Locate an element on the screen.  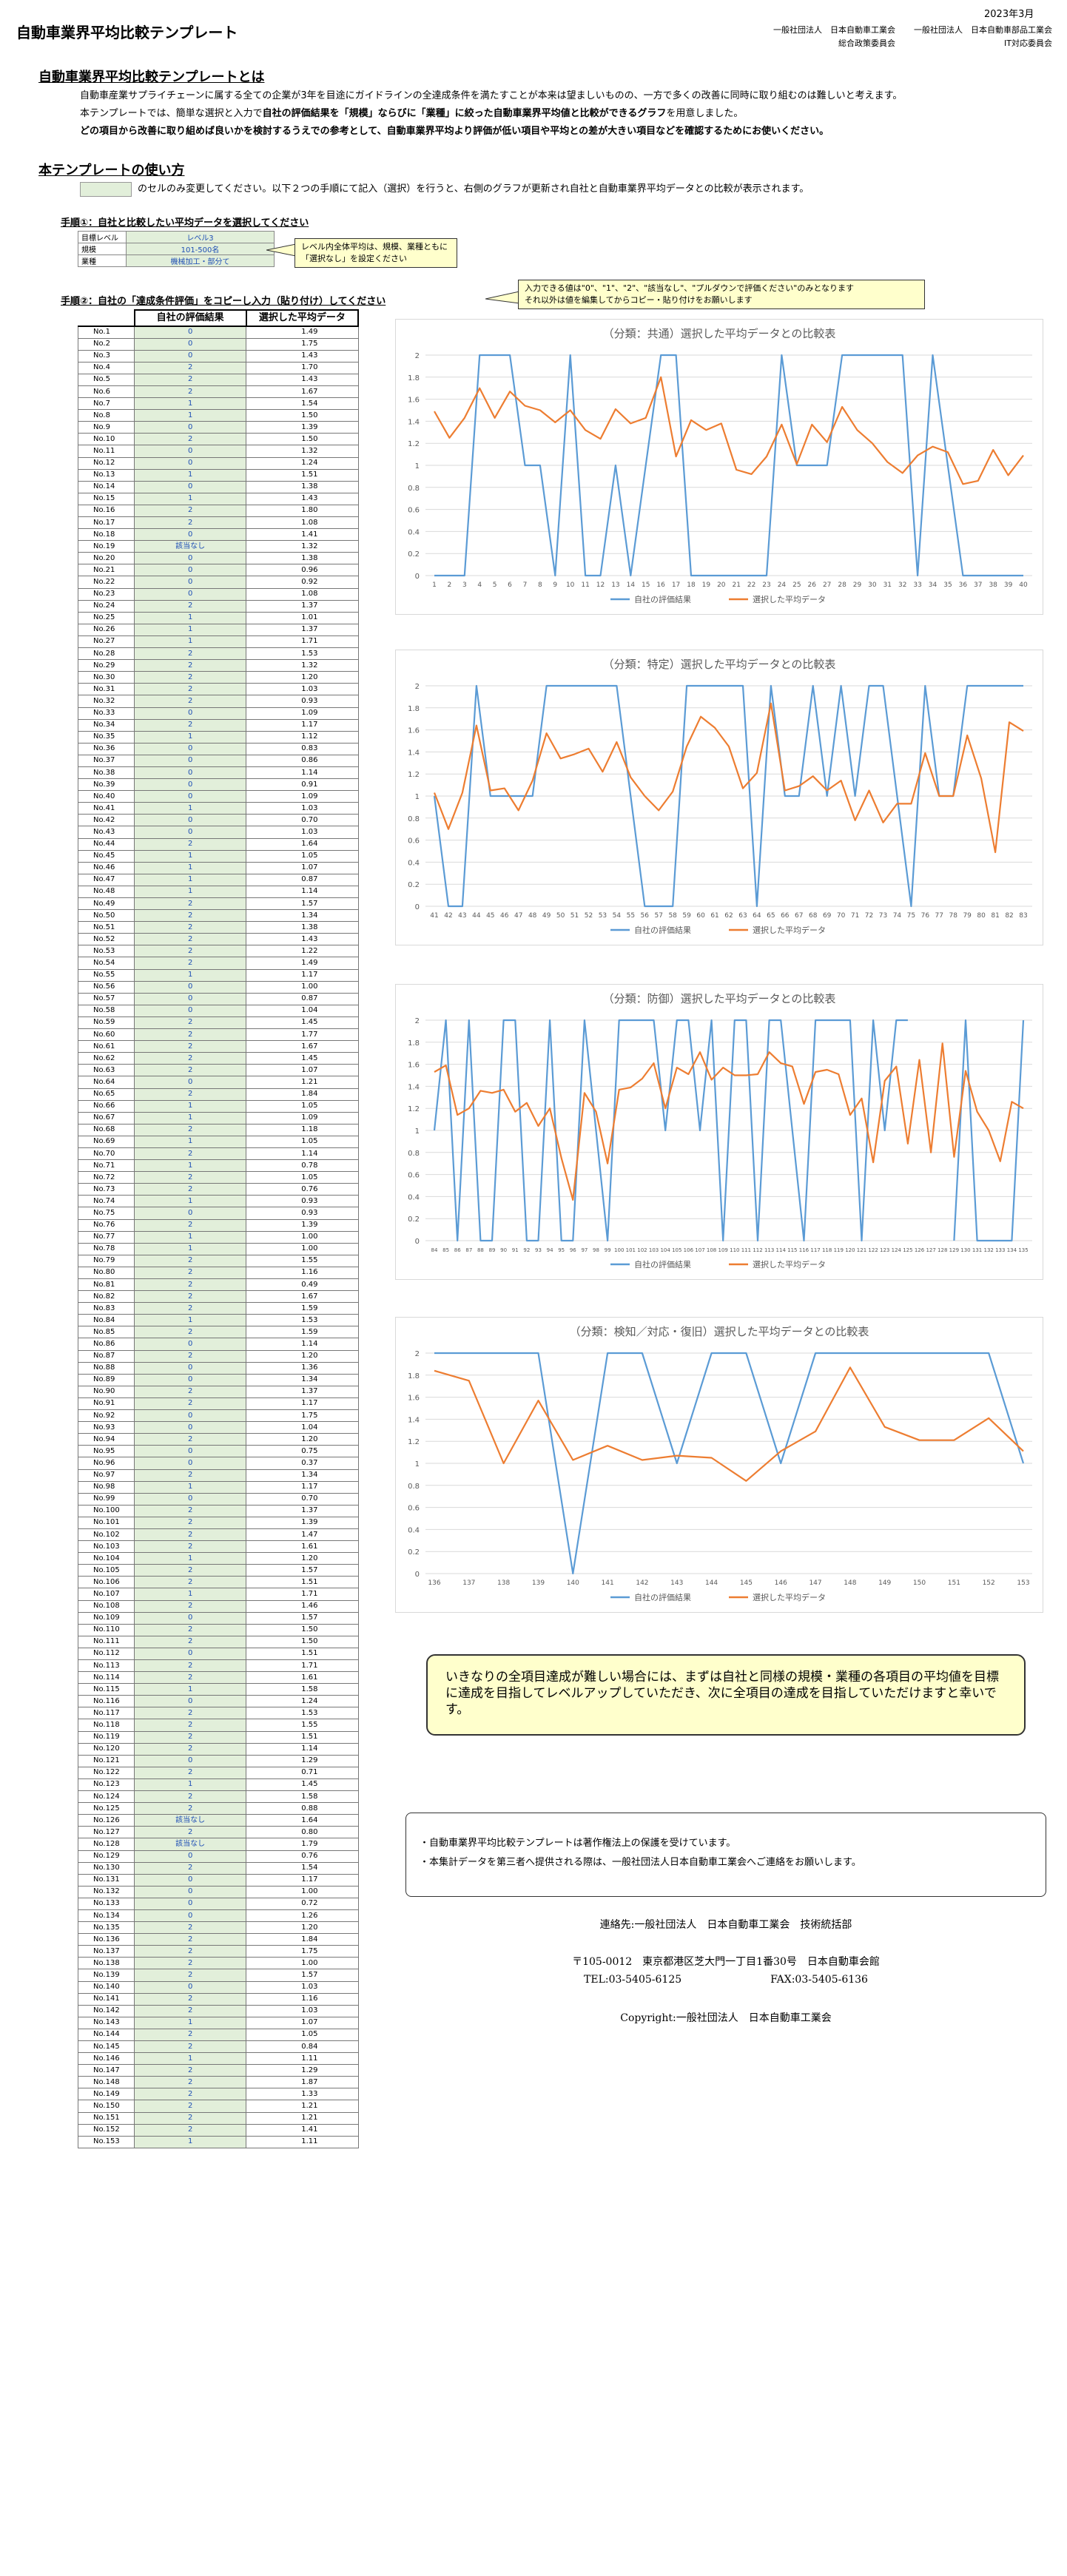
scale-select: 101-500名 is located at coordinates (200, 249).